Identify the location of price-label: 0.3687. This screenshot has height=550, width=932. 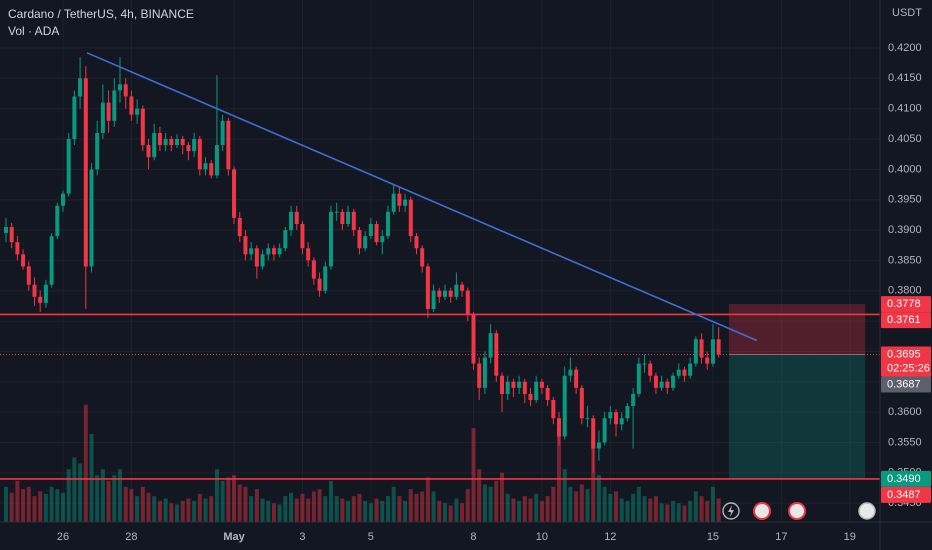
(904, 384).